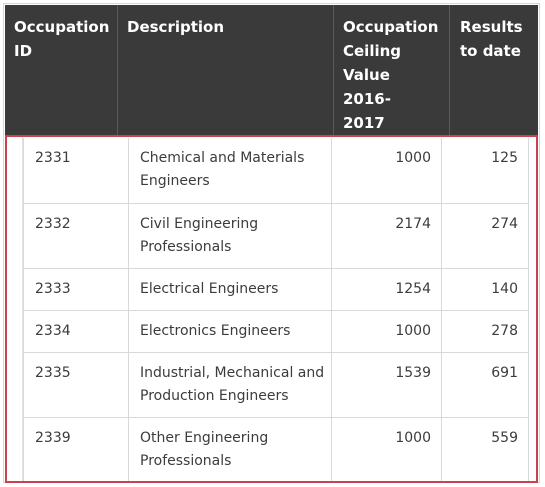 The width and height of the screenshot is (545, 487). What do you see at coordinates (76, 289) in the screenshot?
I see `cell-occupation-id: 2333` at bounding box center [76, 289].